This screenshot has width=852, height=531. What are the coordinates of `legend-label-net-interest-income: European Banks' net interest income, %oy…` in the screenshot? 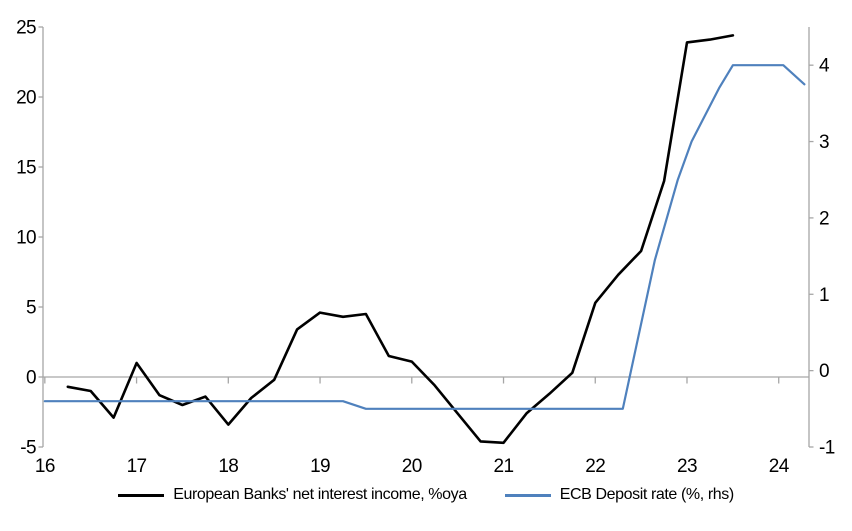 It's located at (320, 494).